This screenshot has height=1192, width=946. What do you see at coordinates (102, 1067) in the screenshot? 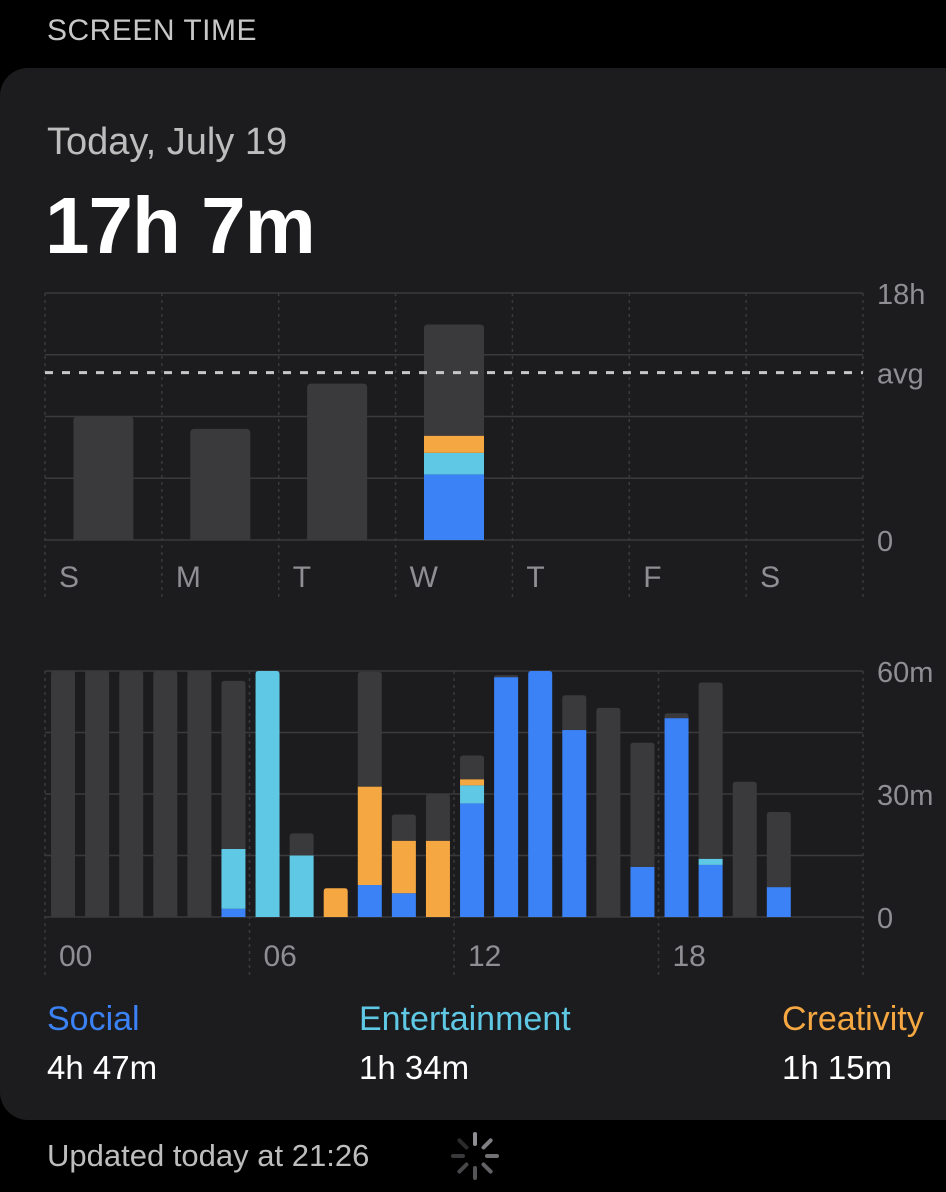
I see `category-social-time: 4h 47m` at bounding box center [102, 1067].